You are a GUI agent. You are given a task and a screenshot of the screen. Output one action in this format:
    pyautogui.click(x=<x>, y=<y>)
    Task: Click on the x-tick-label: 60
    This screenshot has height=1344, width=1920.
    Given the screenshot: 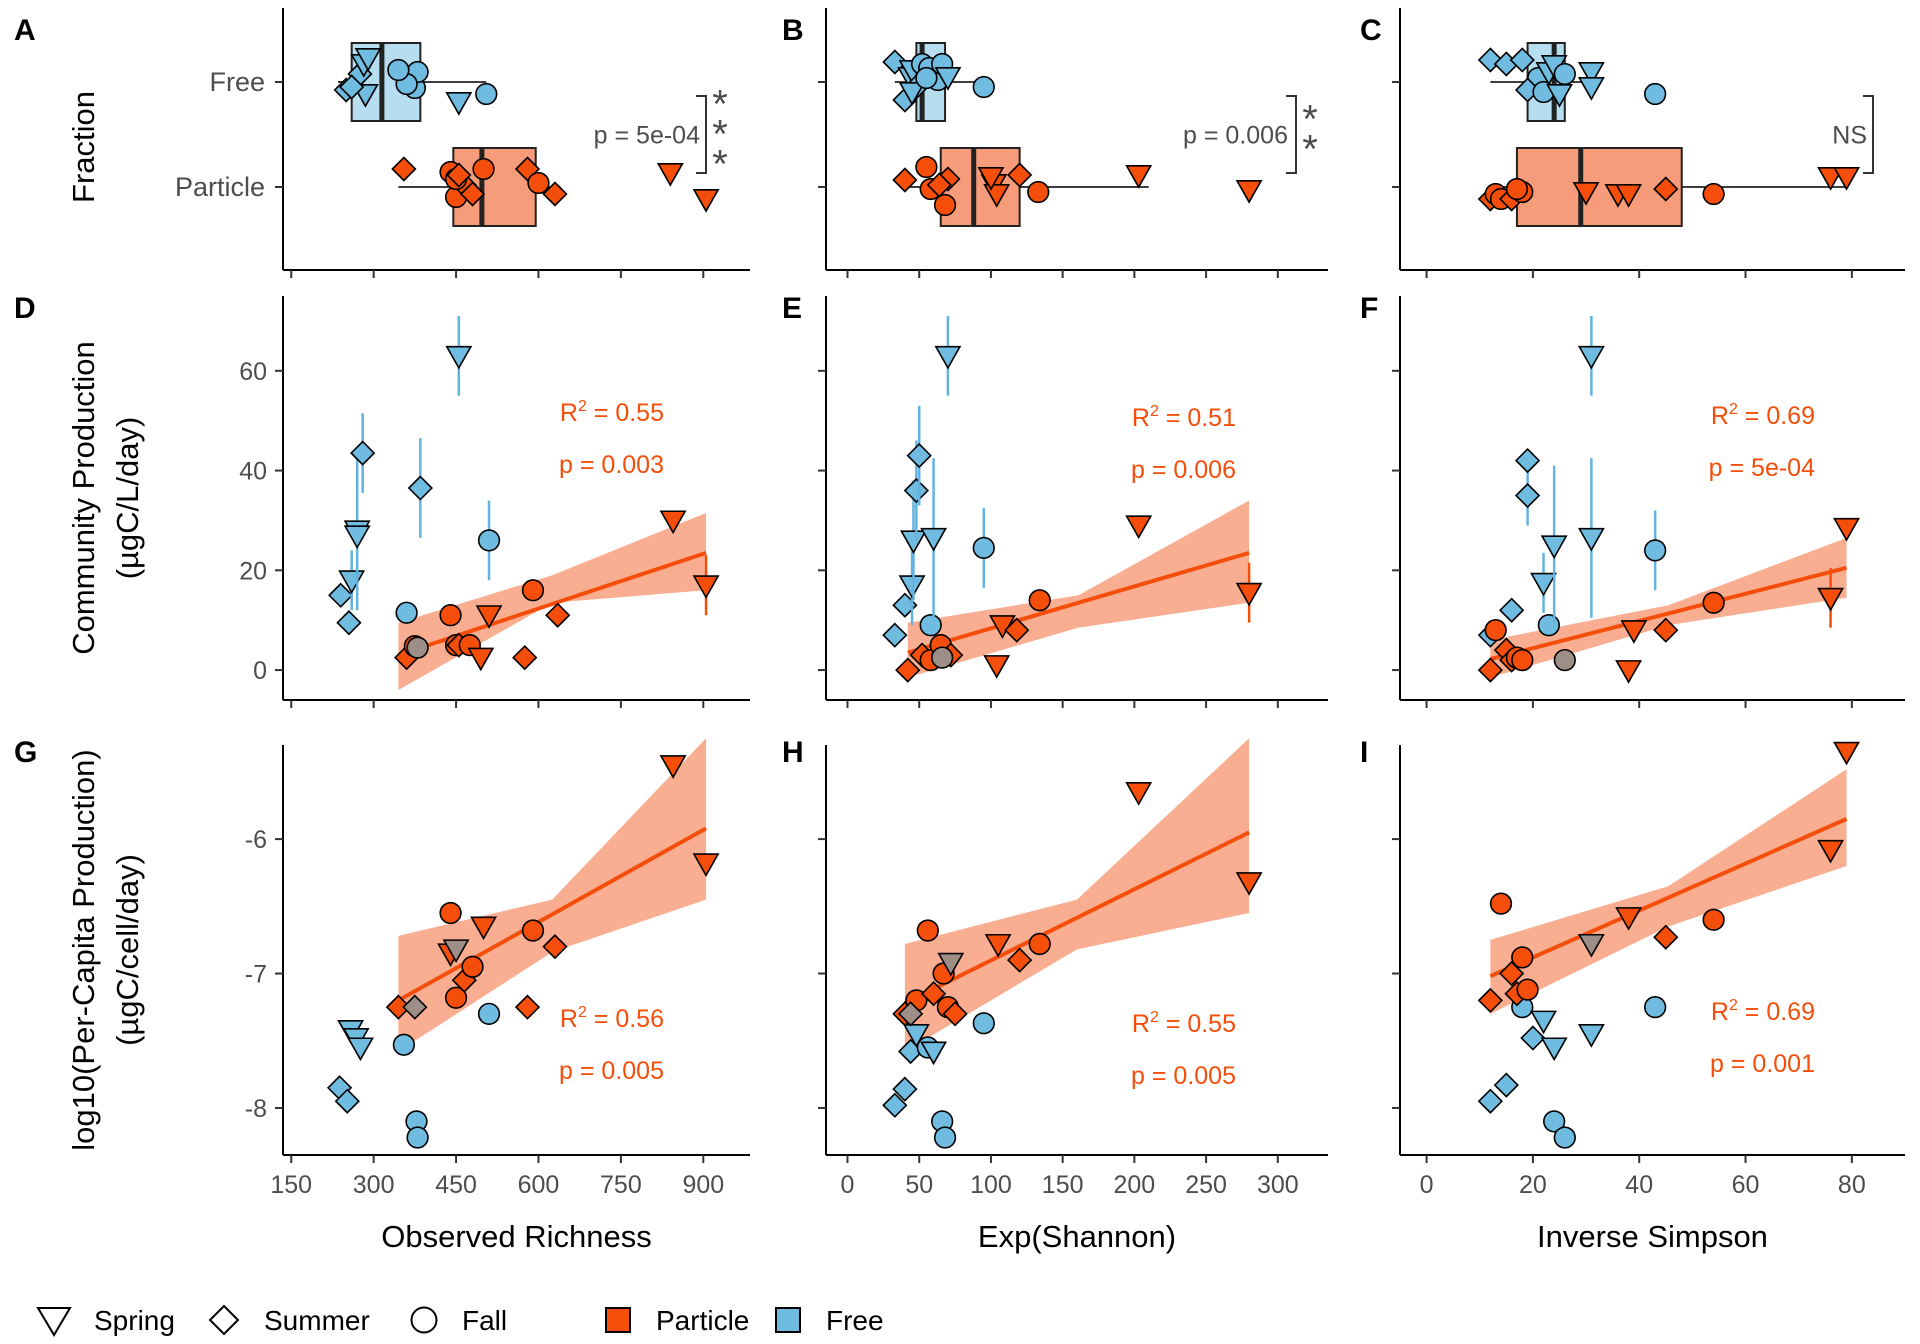 What is the action you would take?
    pyautogui.click(x=1746, y=1185)
    